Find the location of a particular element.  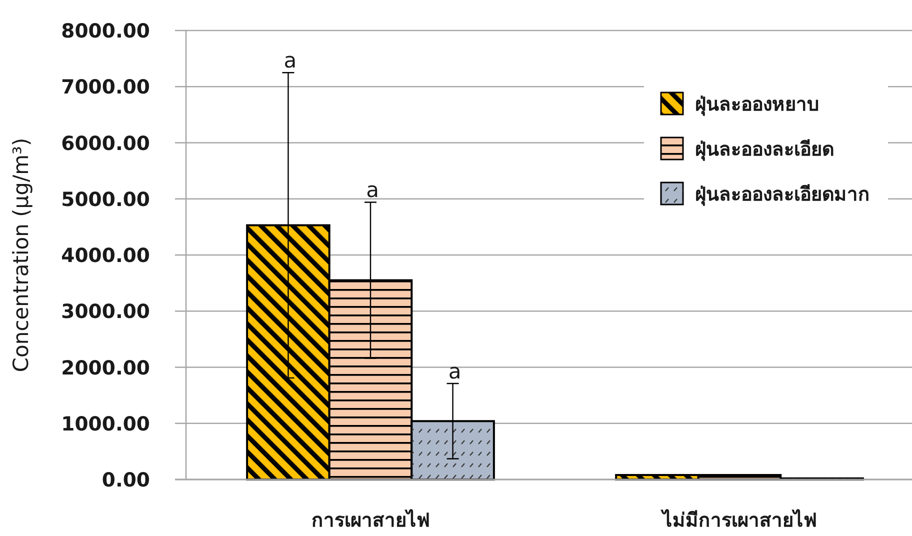

x-tick-label: ไม่มีการเผาสายไฟ is located at coordinates (738, 520).